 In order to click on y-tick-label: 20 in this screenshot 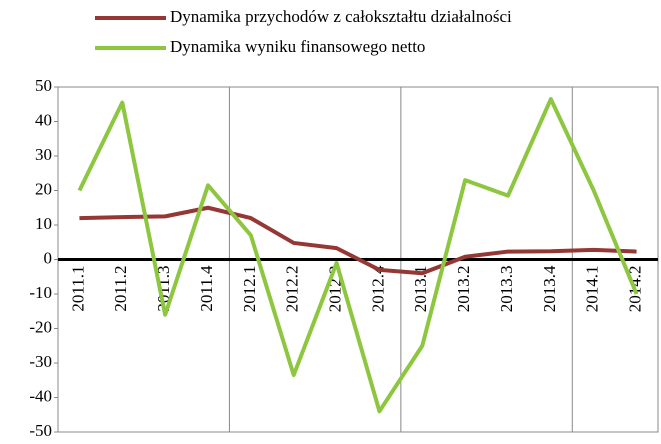, I will do `click(43, 188)`.